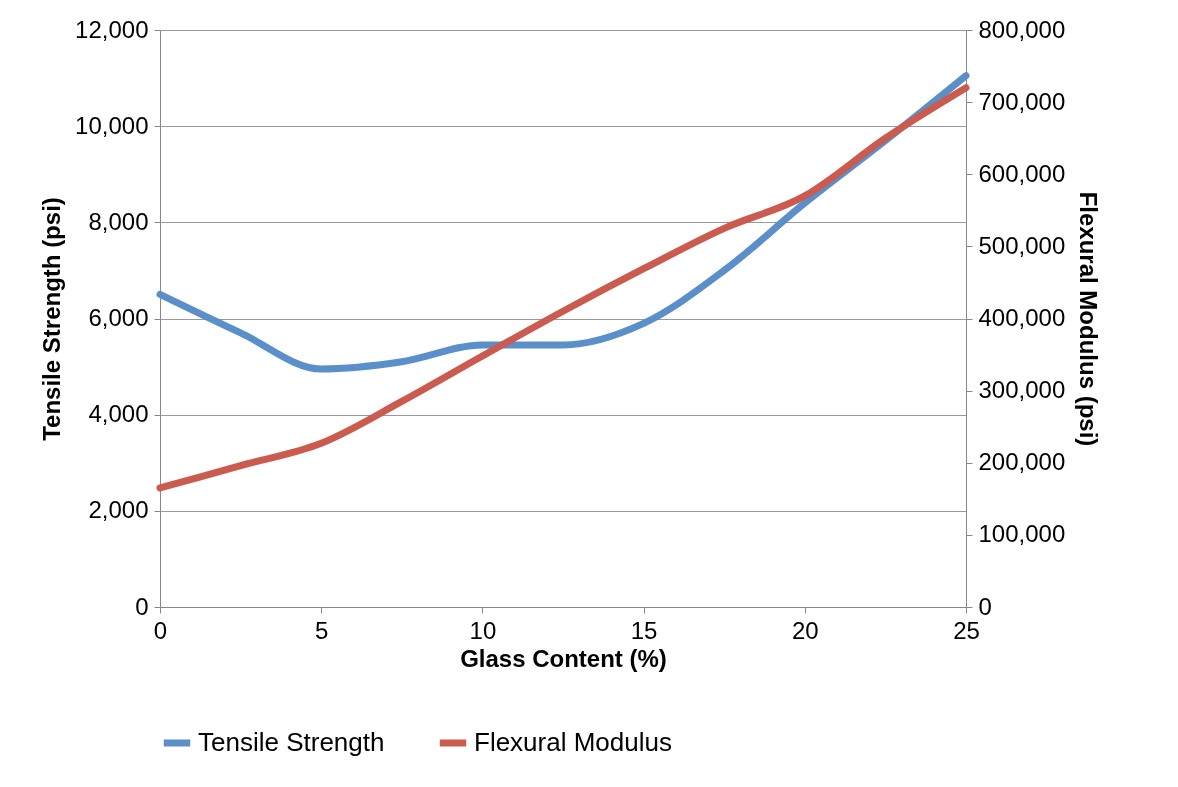  I want to click on y2-tick-label: 300,000, so click(1022, 390).